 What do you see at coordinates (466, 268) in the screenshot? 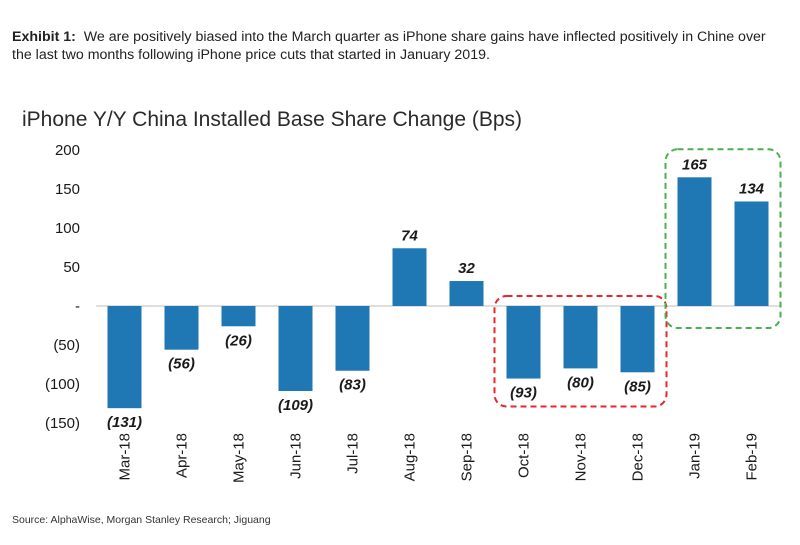
I see `data-label: 32` at bounding box center [466, 268].